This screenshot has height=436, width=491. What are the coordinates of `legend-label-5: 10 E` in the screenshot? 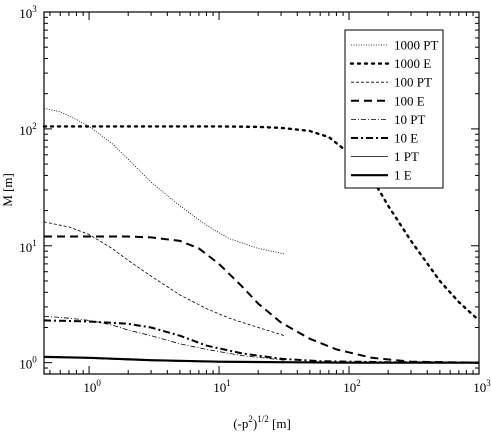 It's located at (406, 138).